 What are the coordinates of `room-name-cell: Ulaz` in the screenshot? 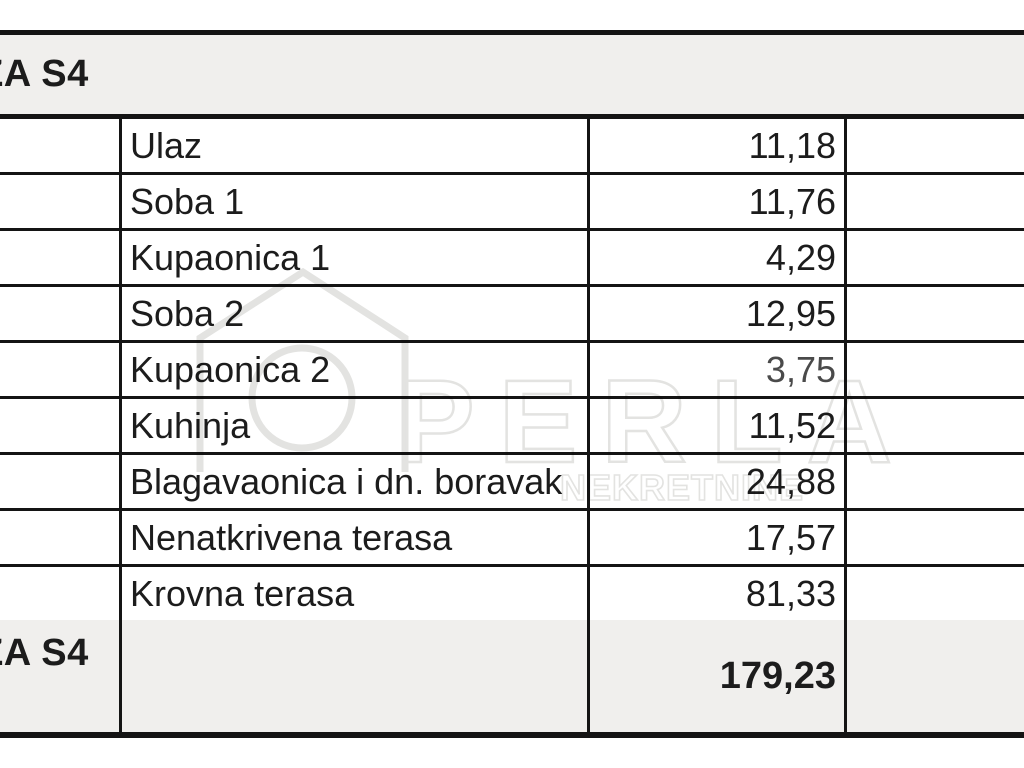 It's located at (356, 145).